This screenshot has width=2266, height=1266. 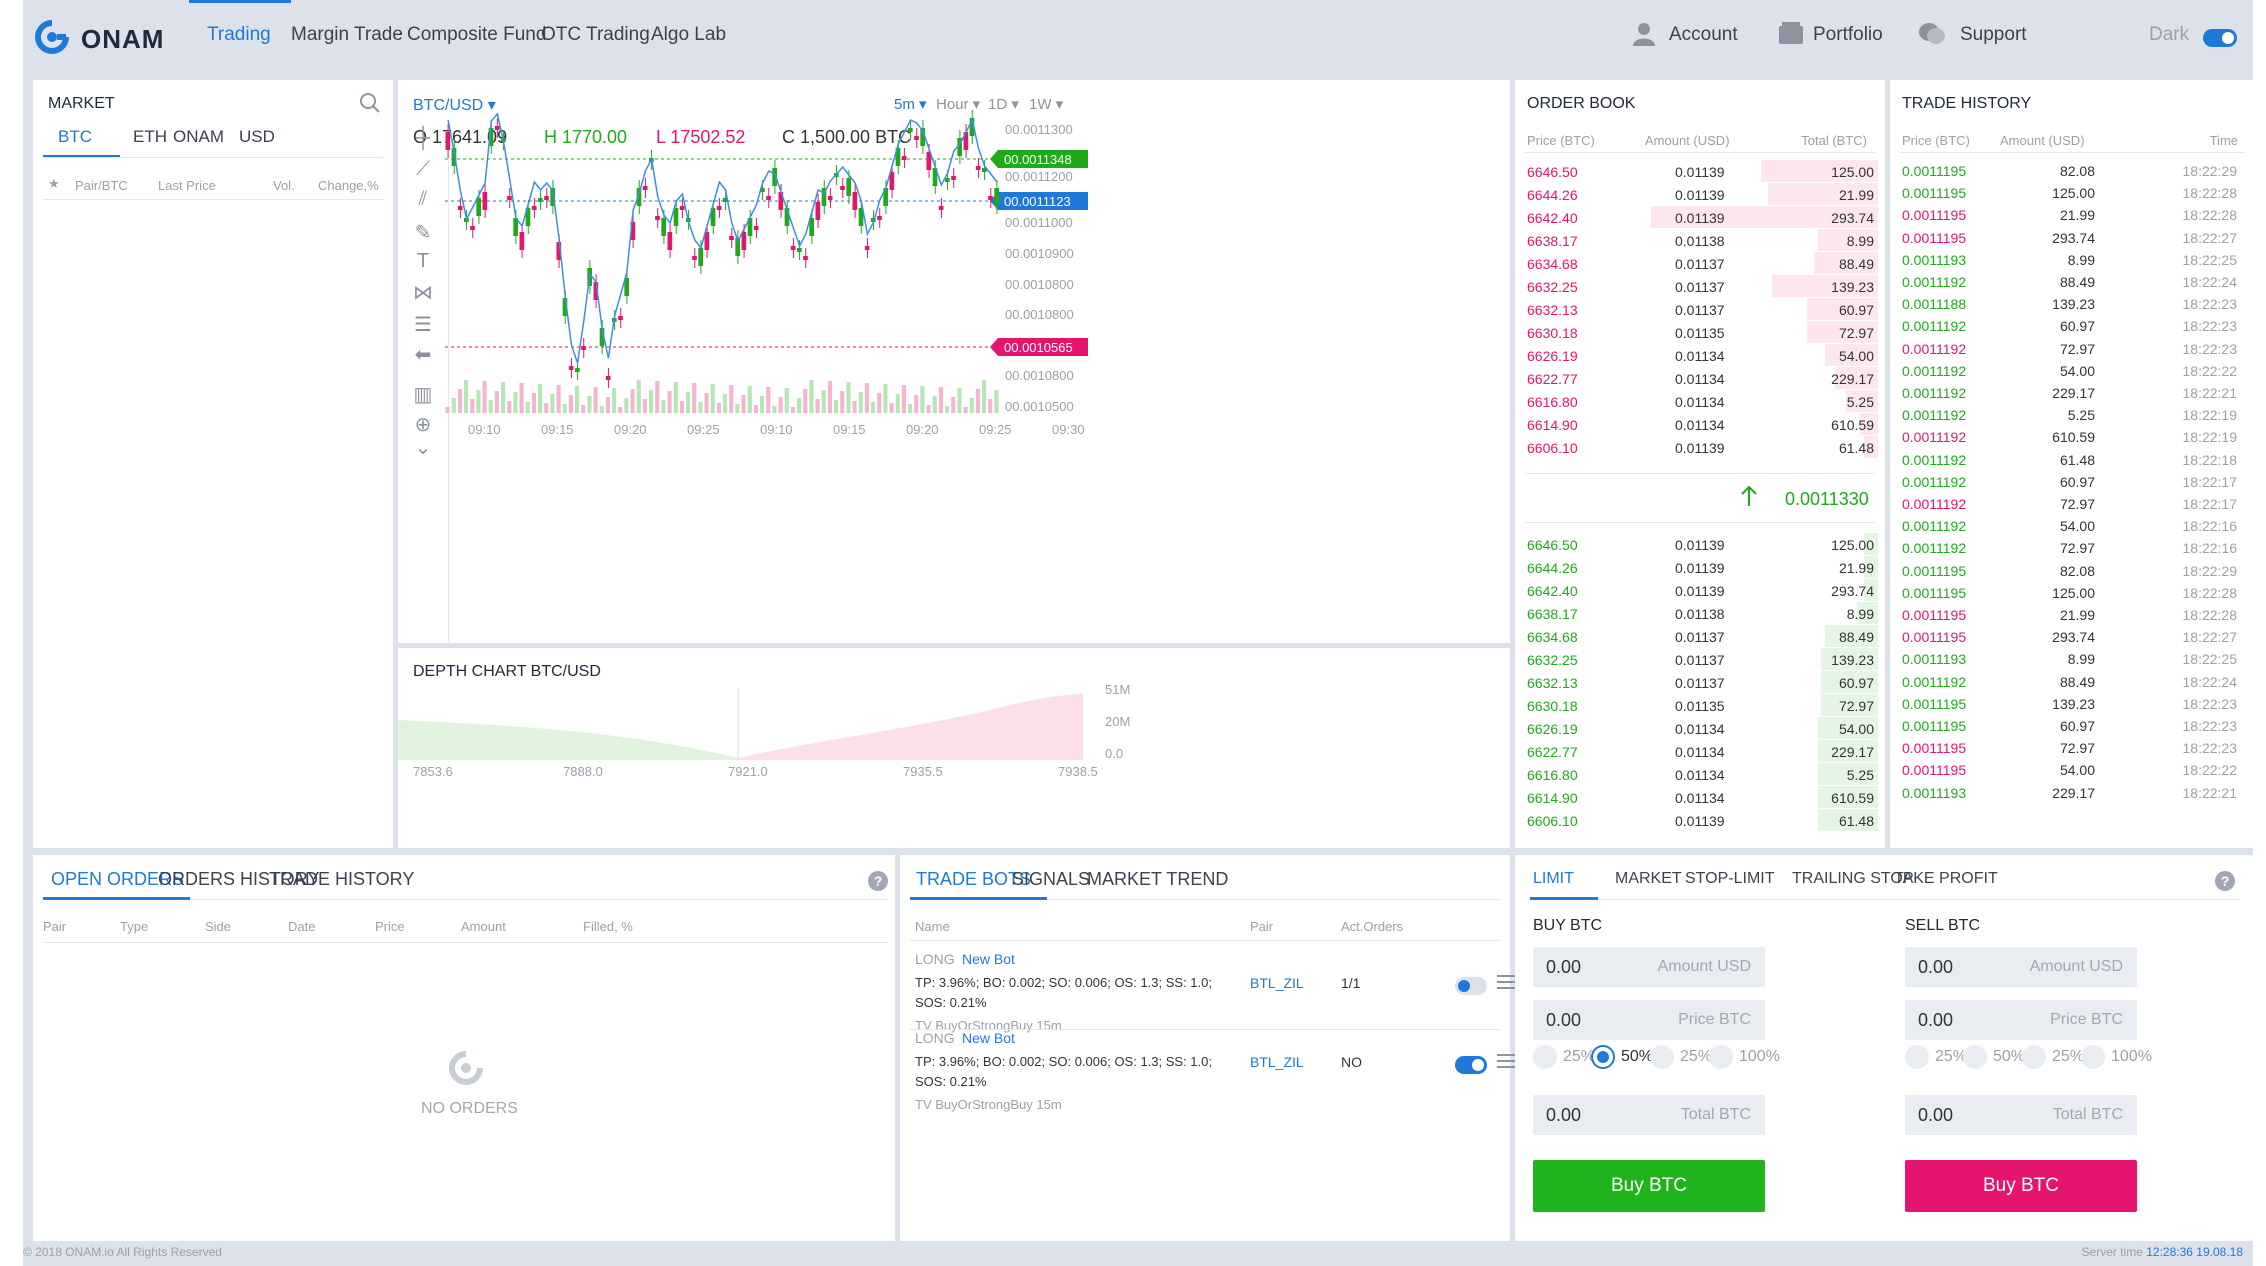 What do you see at coordinates (1649, 967) in the screenshot?
I see `buy-amount-input: 0.00 Amount USD` at bounding box center [1649, 967].